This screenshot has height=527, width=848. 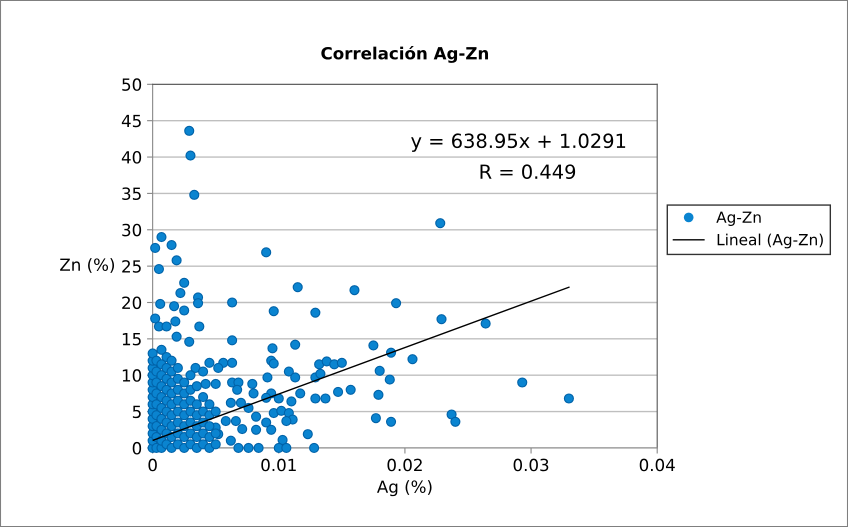 What do you see at coordinates (278, 465) in the screenshot?
I see `x-tick-label: 0.01` at bounding box center [278, 465].